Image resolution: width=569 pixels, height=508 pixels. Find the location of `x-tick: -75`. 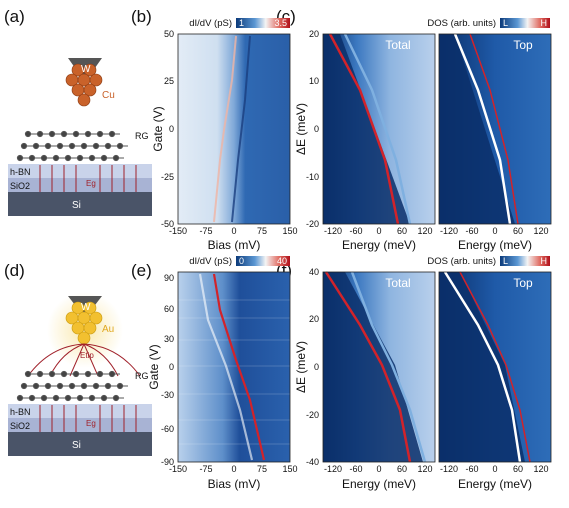

x-tick: -75 is located at coordinates (205, 469).